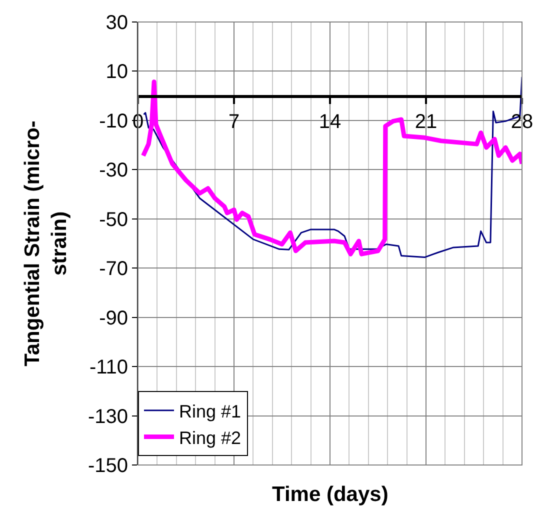 This screenshot has height=514, width=545. What do you see at coordinates (426, 121) in the screenshot?
I see `x-tick-label: 21` at bounding box center [426, 121].